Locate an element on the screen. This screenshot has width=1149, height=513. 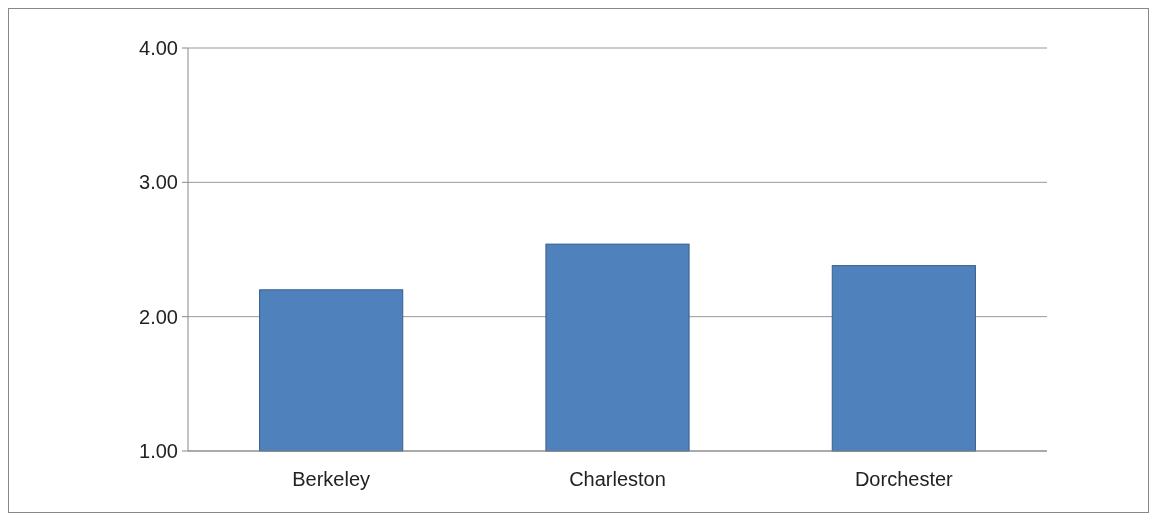
x-tick-label: Charleston is located at coordinates (617, 479).